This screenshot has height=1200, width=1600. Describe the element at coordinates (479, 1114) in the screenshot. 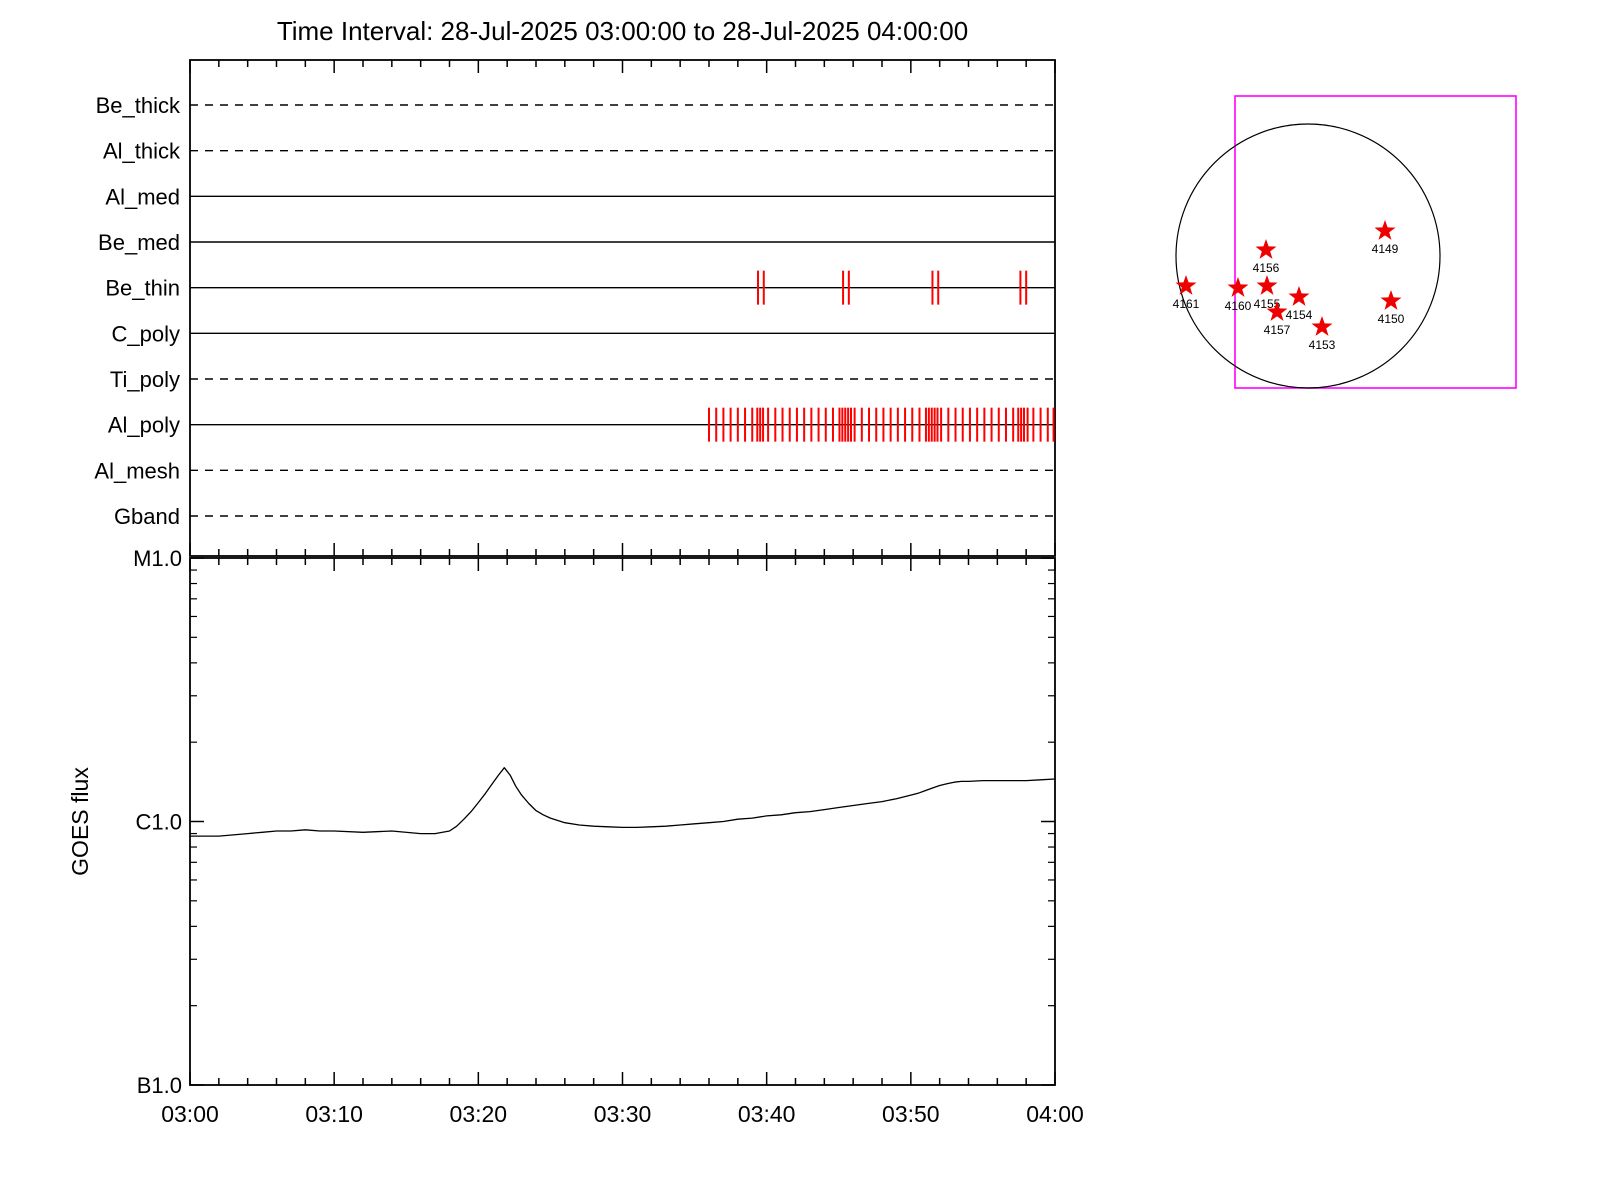

I see `goes-x-tick-label: 03:20` at that location.